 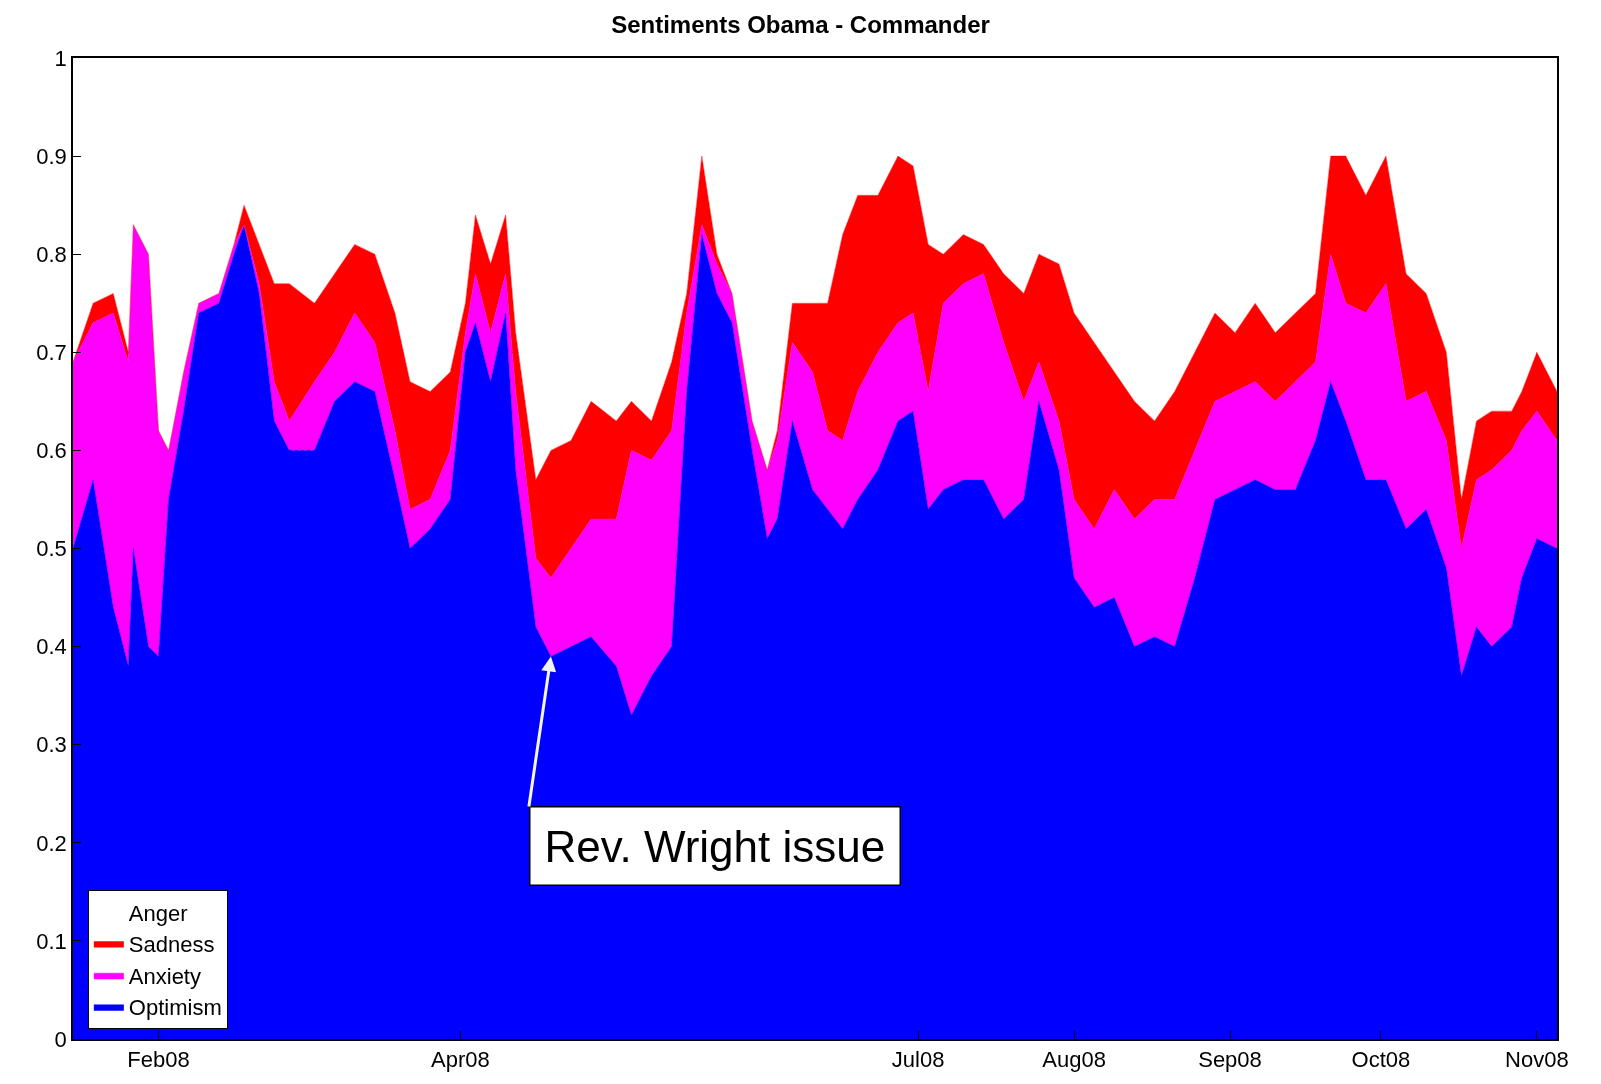 What do you see at coordinates (460, 1060) in the screenshot?
I see `x-tick-label: Apr08` at bounding box center [460, 1060].